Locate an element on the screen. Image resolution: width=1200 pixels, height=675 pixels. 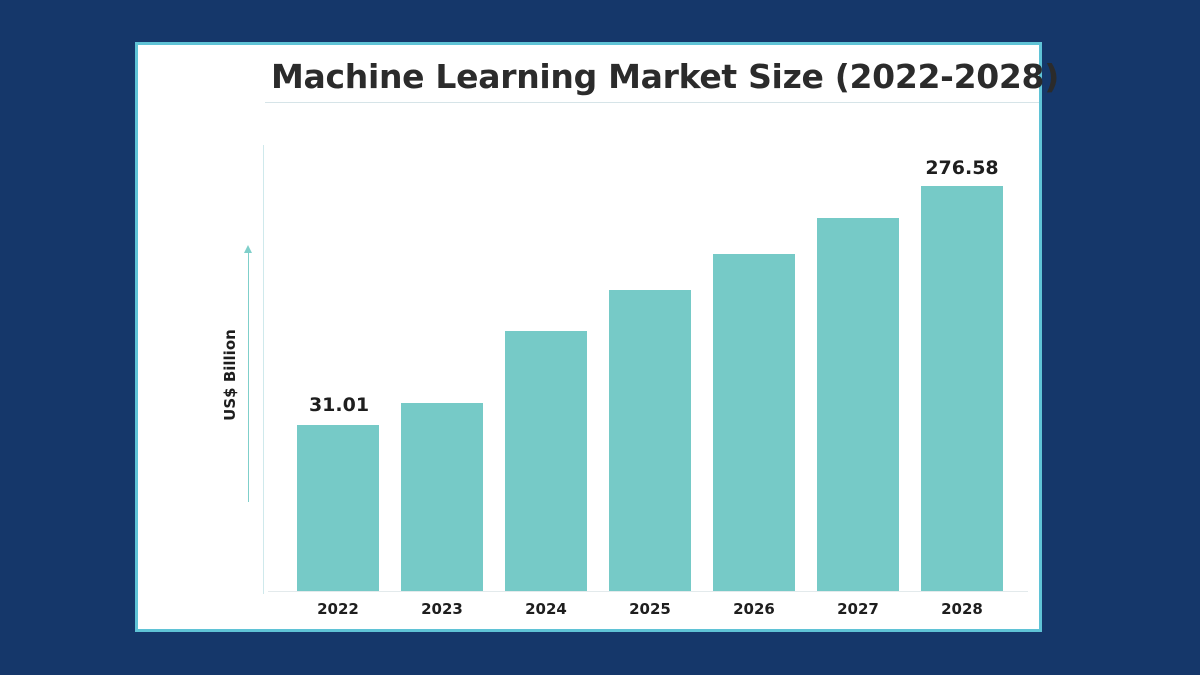
bar-2025 is located at coordinates (650, 440).